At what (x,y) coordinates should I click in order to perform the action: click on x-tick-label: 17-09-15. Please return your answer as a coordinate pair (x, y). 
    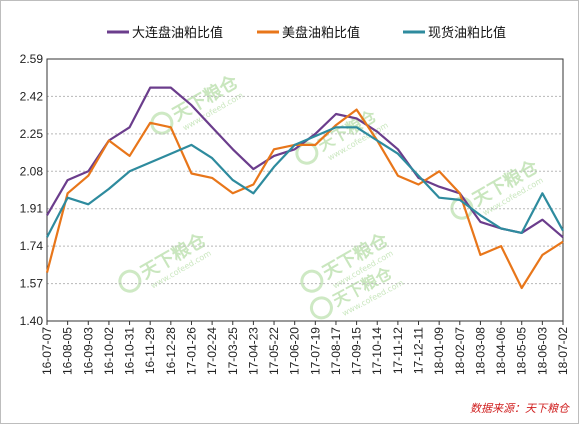
    Looking at the image, I should click on (357, 351).